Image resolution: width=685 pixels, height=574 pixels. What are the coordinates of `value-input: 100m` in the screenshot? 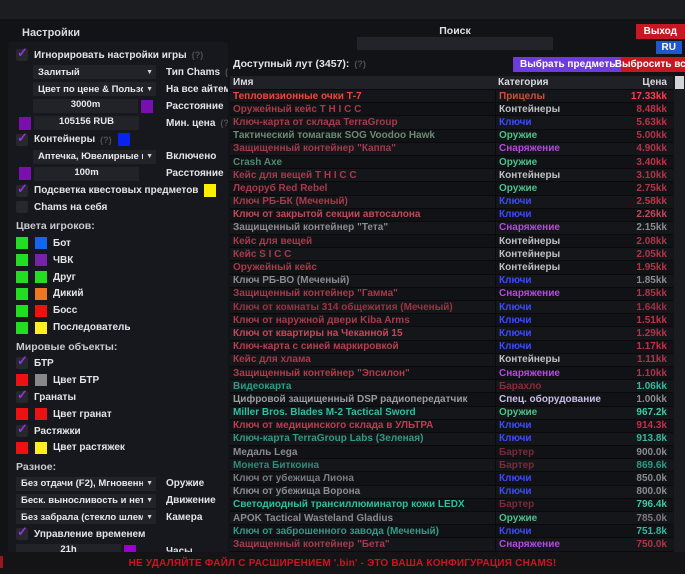 It's located at (86, 173).